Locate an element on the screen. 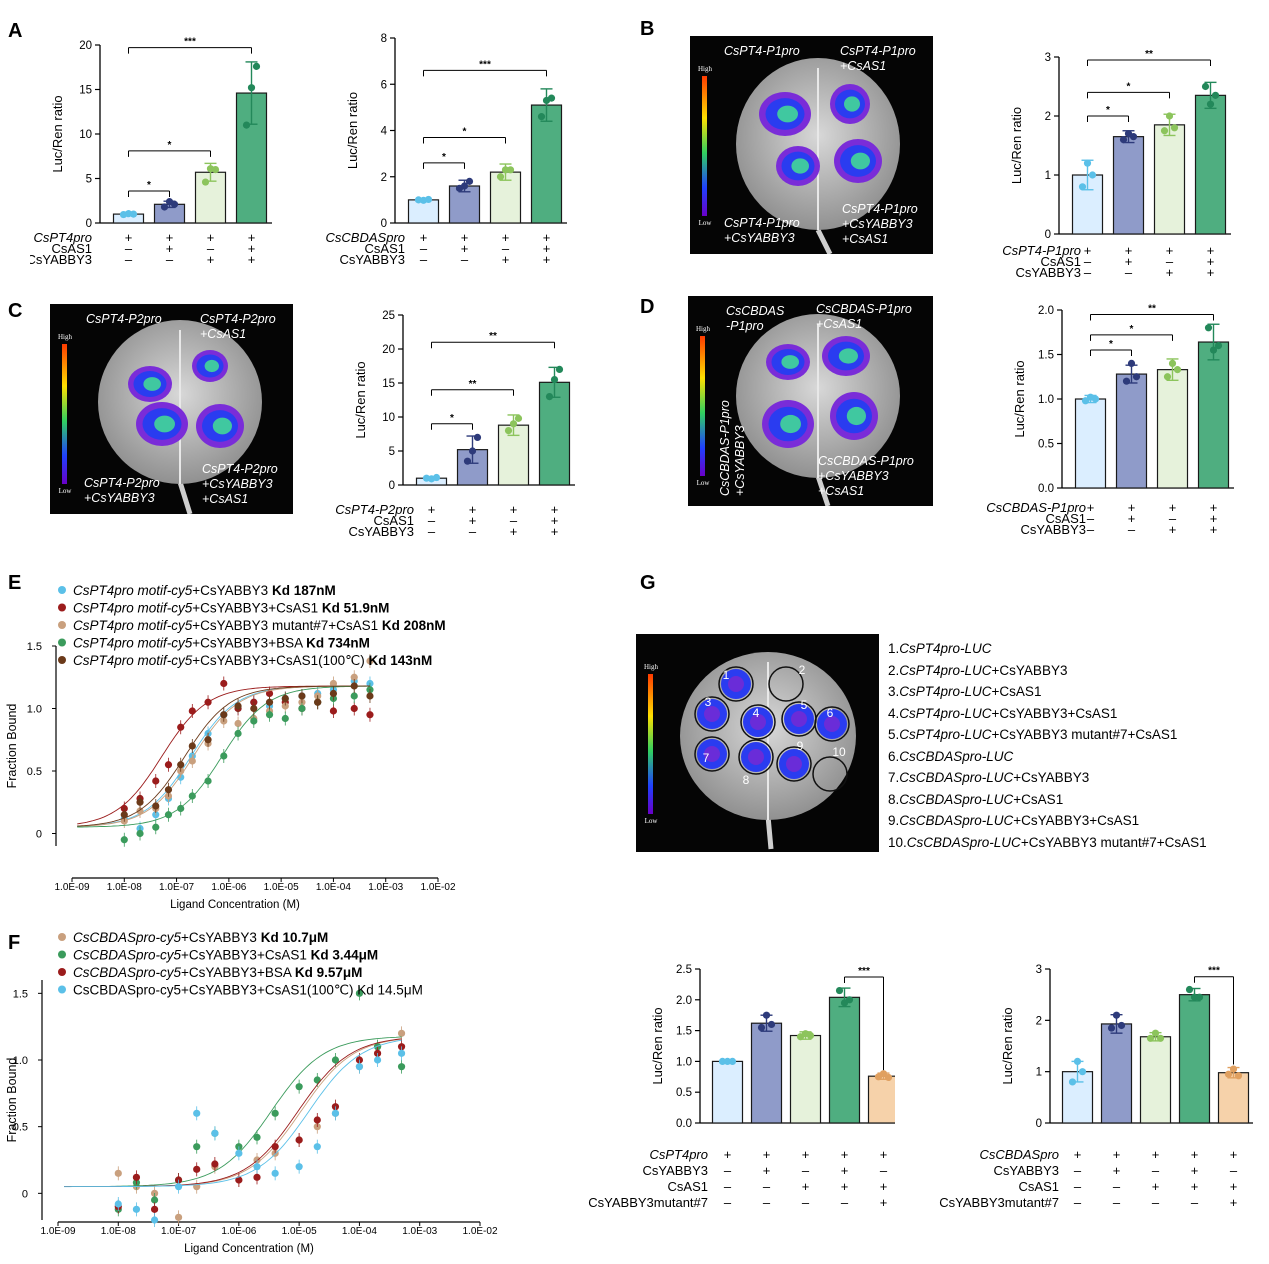 Image resolution: width=1269 pixels, height=1264 pixels. legend-entry: CsPT4pro motif-cy5+CsYABBY3 Kd 187nM is located at coordinates (197, 590).